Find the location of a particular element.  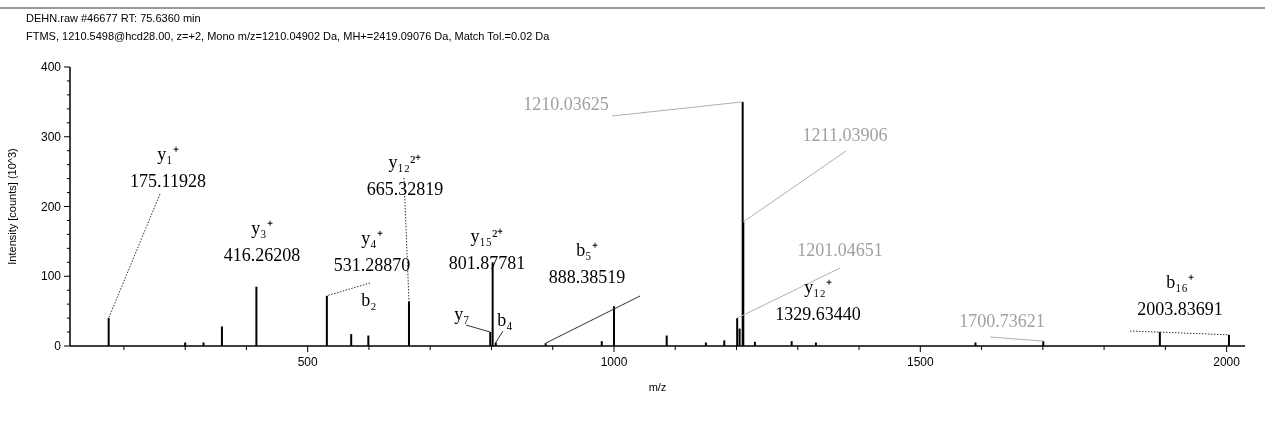

y-axis-title: Intensity [counts] (10^3) is located at coordinates (12, 206).